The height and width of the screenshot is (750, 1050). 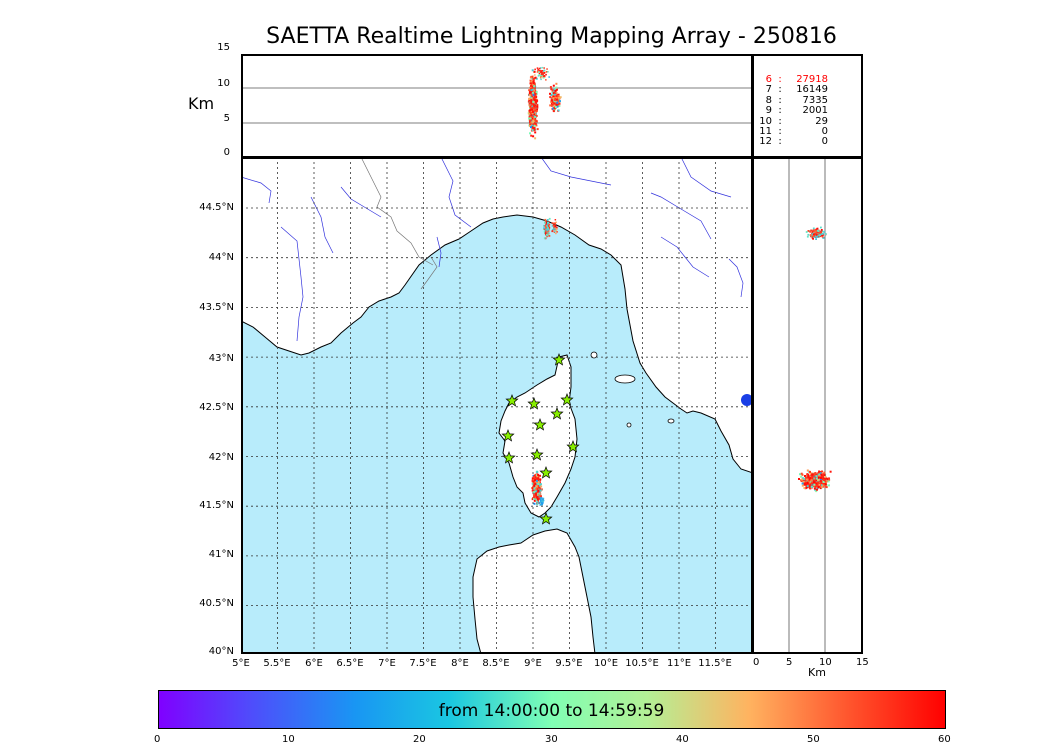 I want to click on colorbar-tick: 60, so click(x=944, y=739).